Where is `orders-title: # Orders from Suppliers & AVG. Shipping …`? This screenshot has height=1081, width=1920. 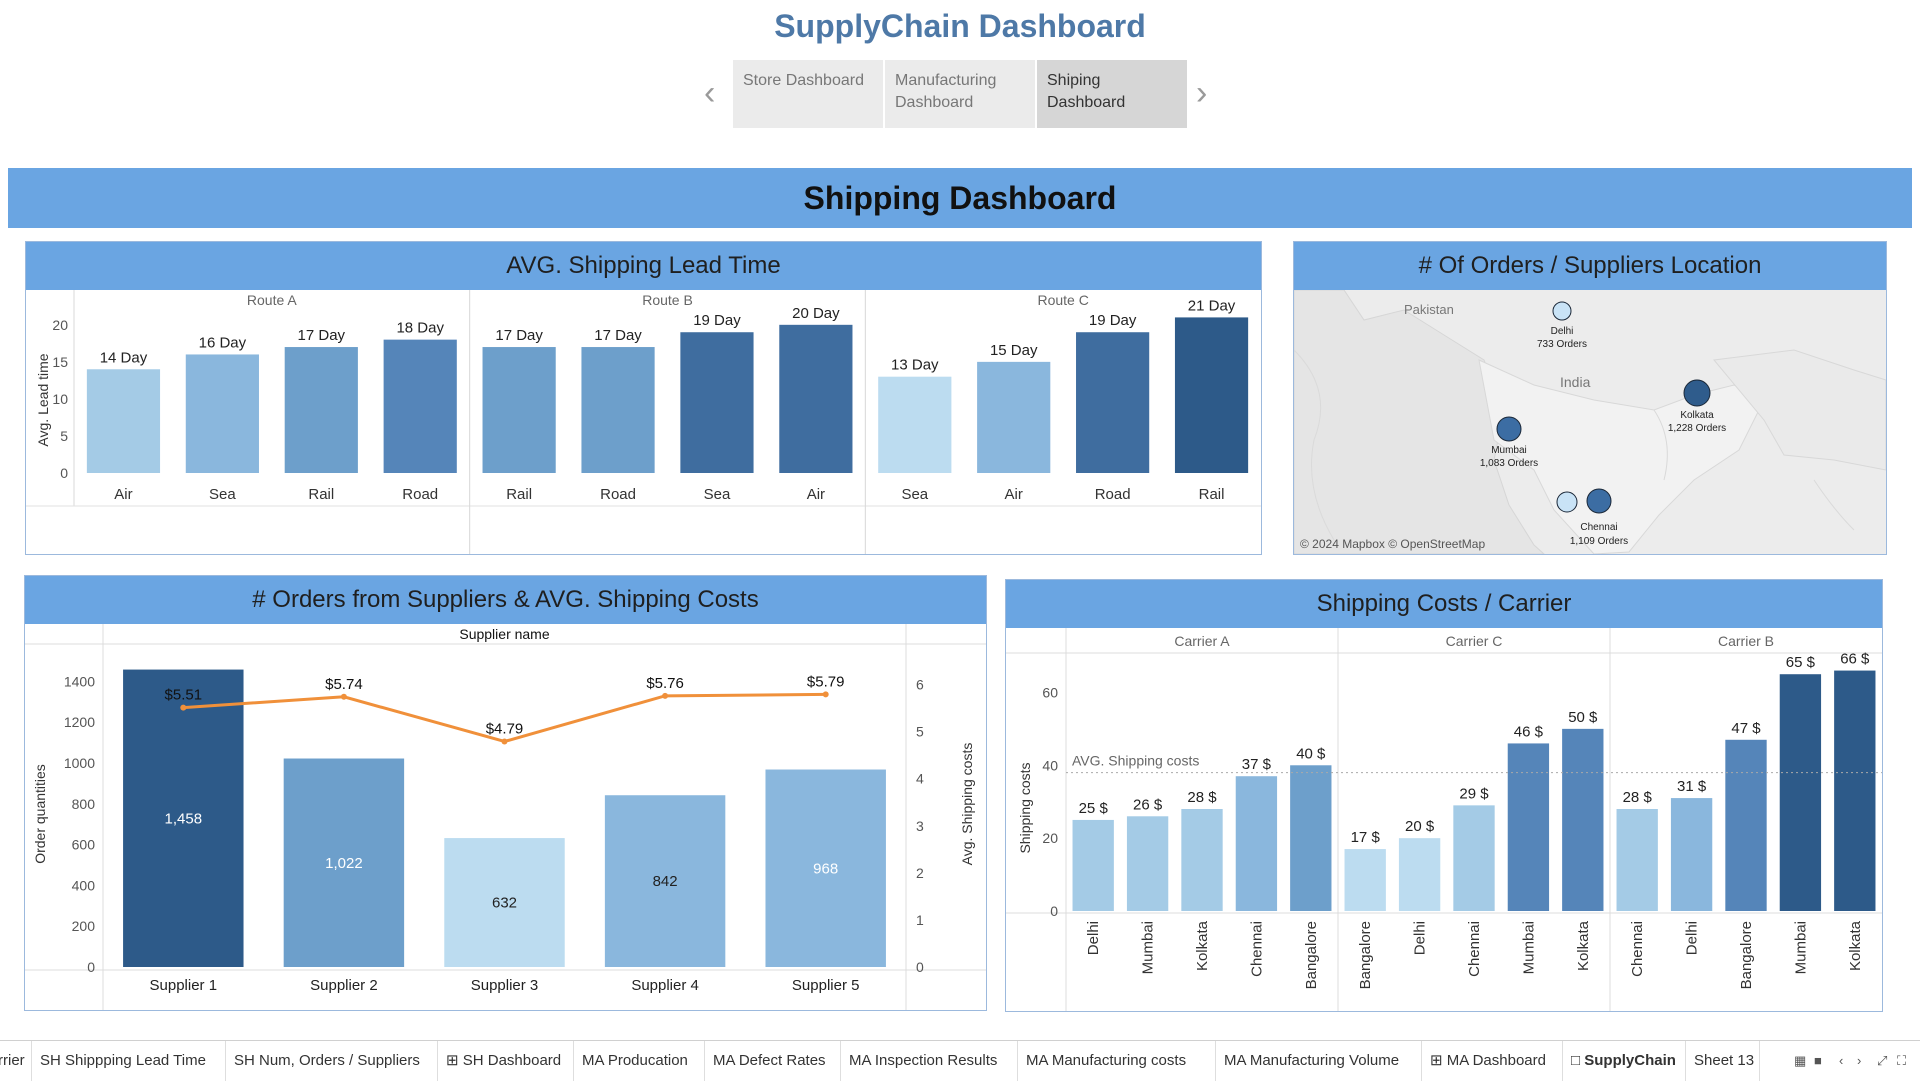 orders-title: # Orders from Suppliers & AVG. Shipping … is located at coordinates (505, 600).